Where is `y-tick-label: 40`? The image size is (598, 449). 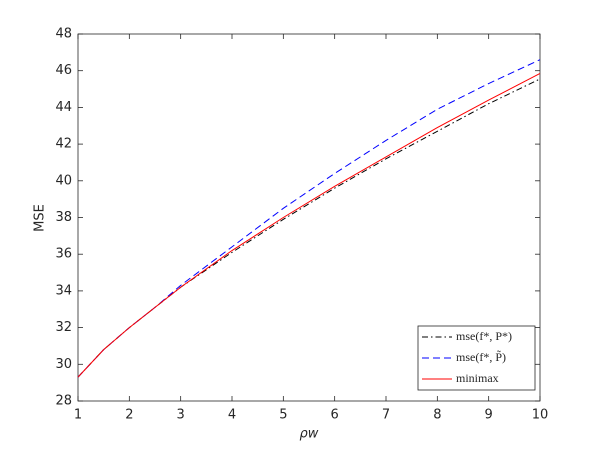
y-tick-label: 40 is located at coordinates (63, 180).